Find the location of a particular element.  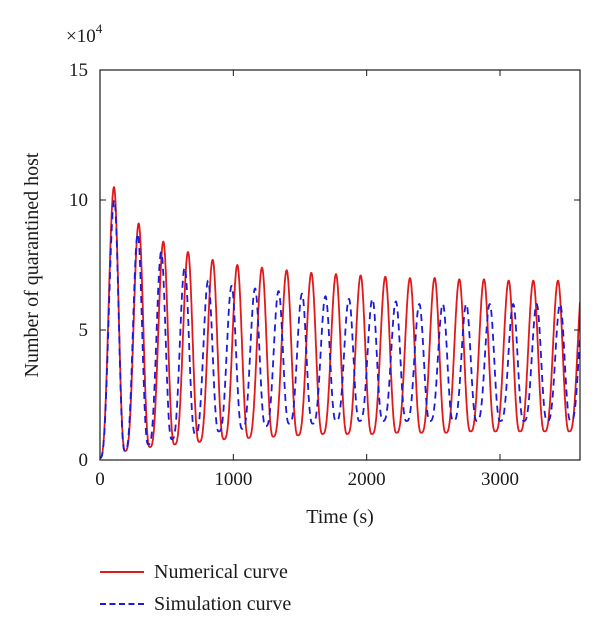

legend: Numerical curve Simulation curve is located at coordinates (195, 588).